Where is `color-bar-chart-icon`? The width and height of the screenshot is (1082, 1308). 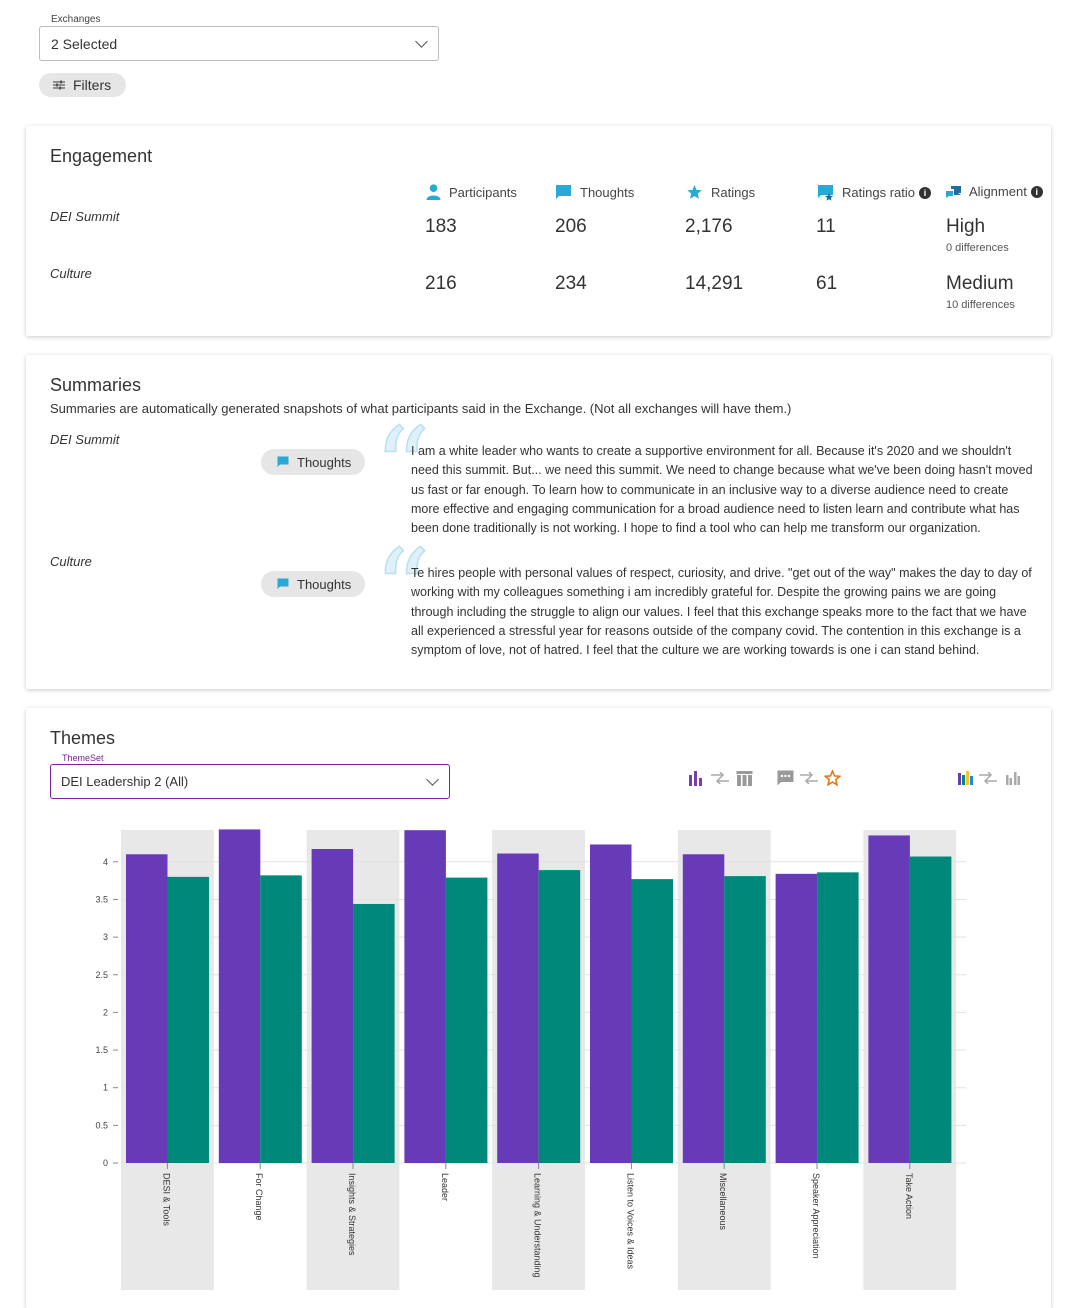 color-bar-chart-icon is located at coordinates (965, 777).